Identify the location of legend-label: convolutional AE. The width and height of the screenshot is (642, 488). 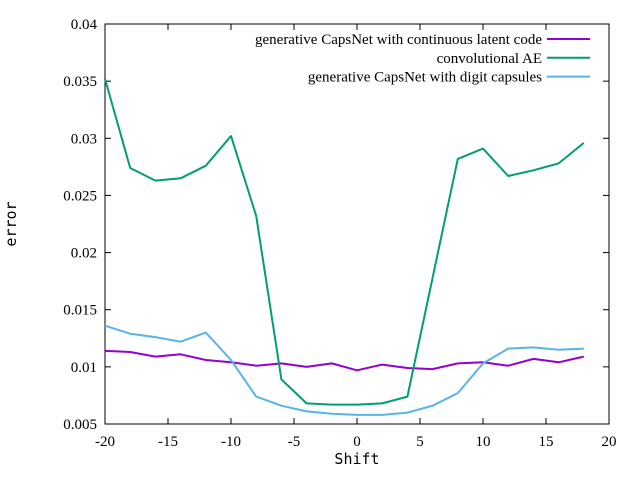
(489, 59).